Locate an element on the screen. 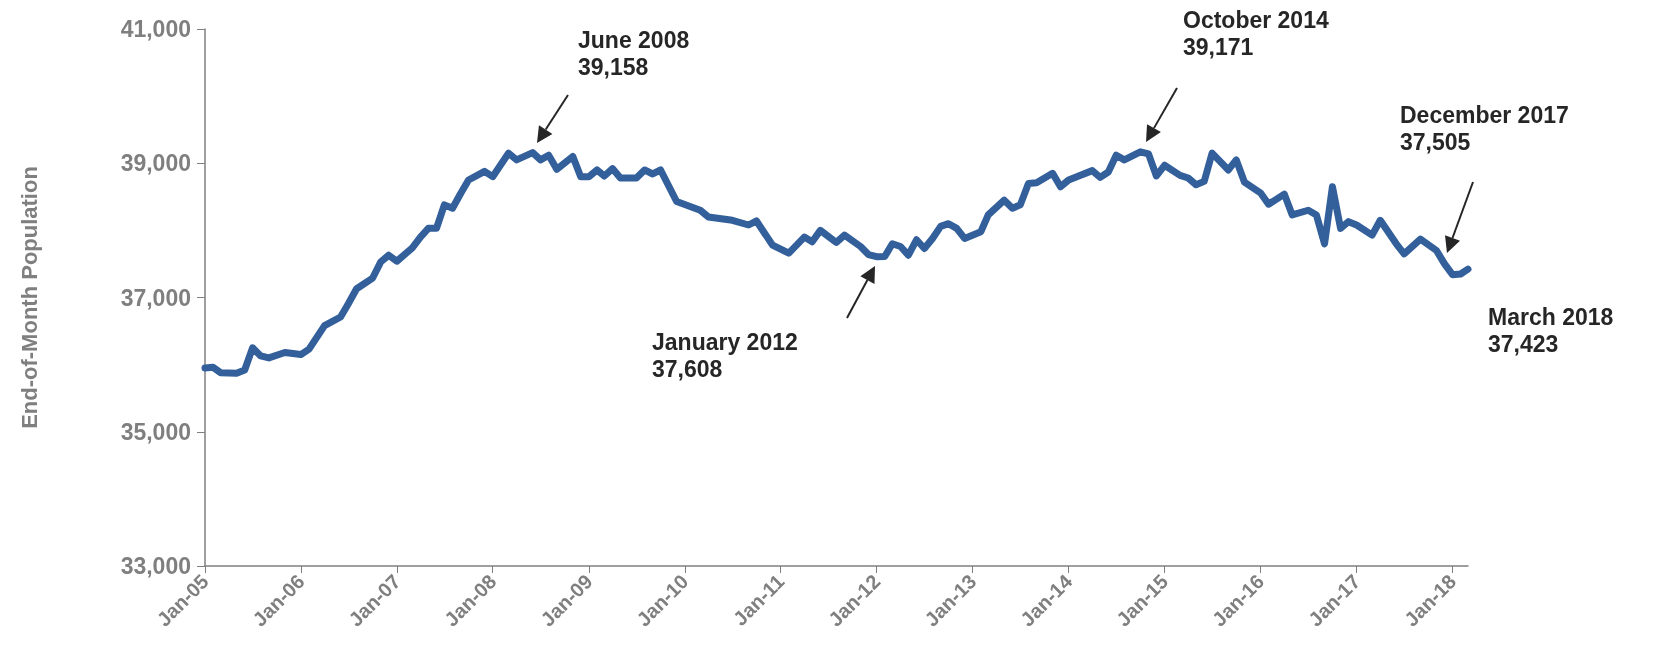  annotation: June 2008 39,158 is located at coordinates (634, 54).